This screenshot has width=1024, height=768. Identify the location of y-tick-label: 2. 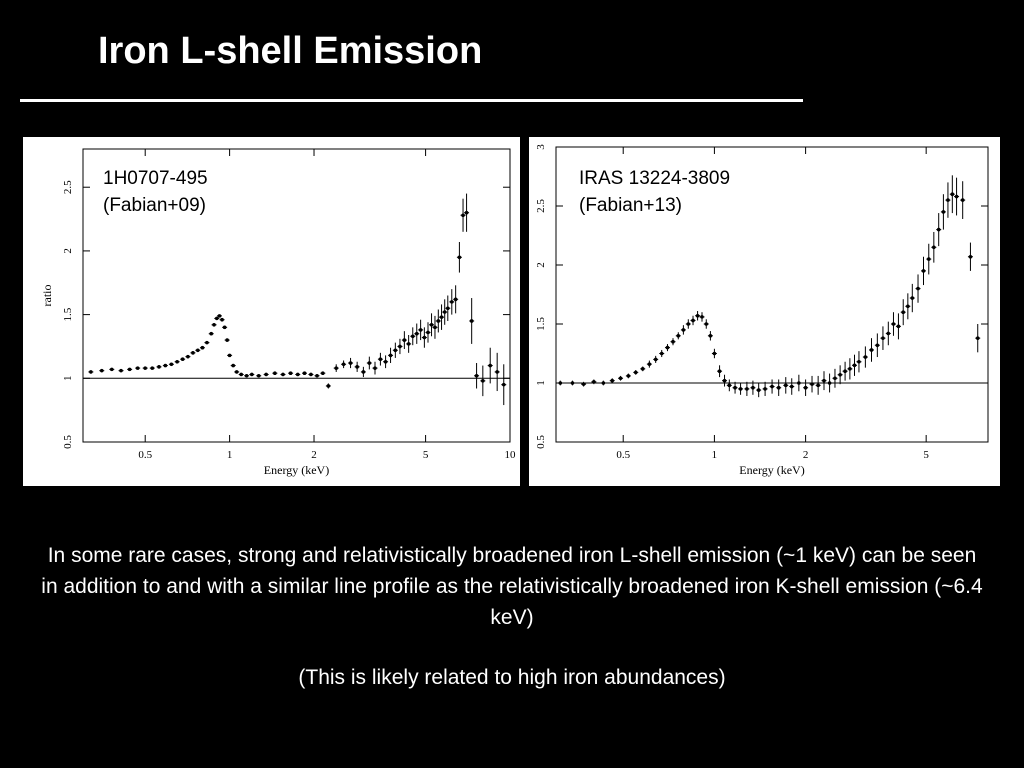
(68, 251).